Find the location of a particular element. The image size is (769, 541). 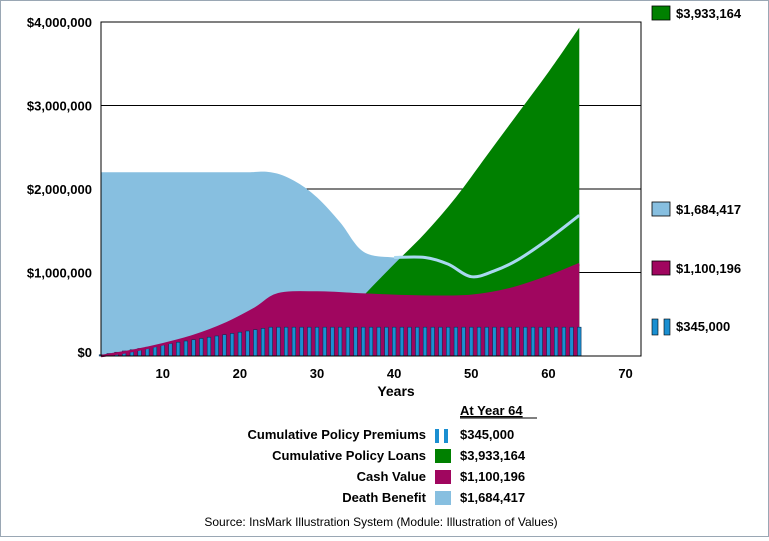

death-benefit-end-swatch is located at coordinates (661, 209).